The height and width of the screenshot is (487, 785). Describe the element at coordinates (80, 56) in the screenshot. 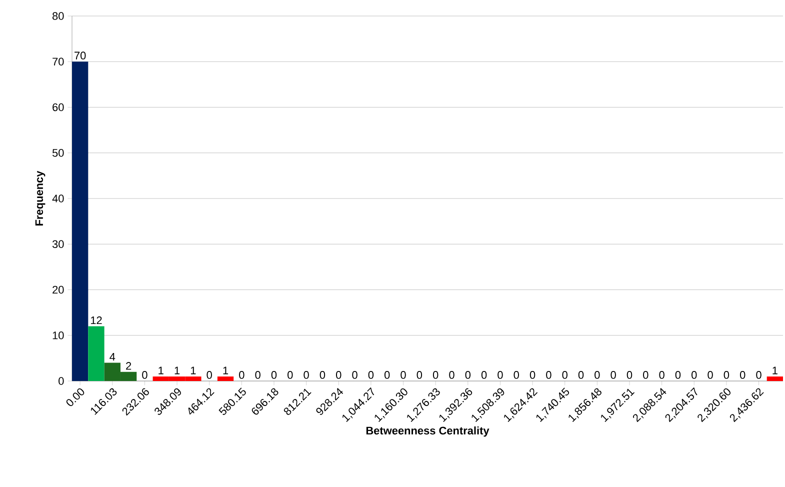

I see `data-label: 70` at that location.